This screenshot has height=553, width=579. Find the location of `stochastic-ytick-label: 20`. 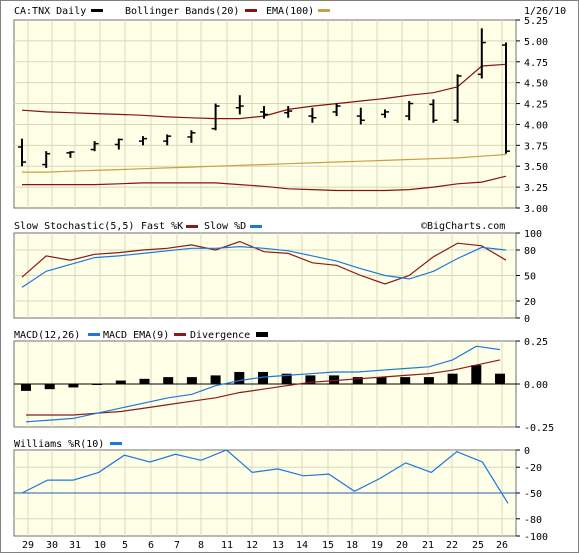

stochastic-ytick-label: 20 is located at coordinates (530, 302).